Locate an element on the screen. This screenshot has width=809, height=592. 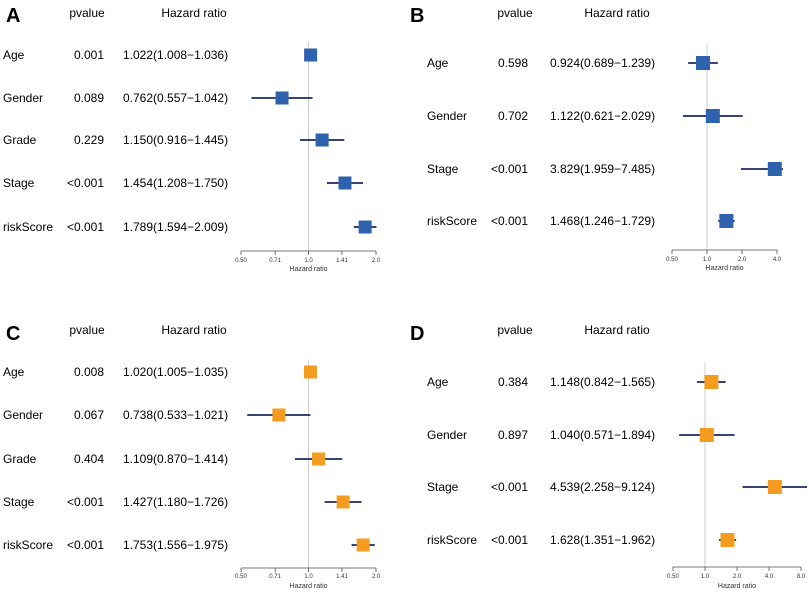
pvalue-value: 0.897 is located at coordinates (513, 435).